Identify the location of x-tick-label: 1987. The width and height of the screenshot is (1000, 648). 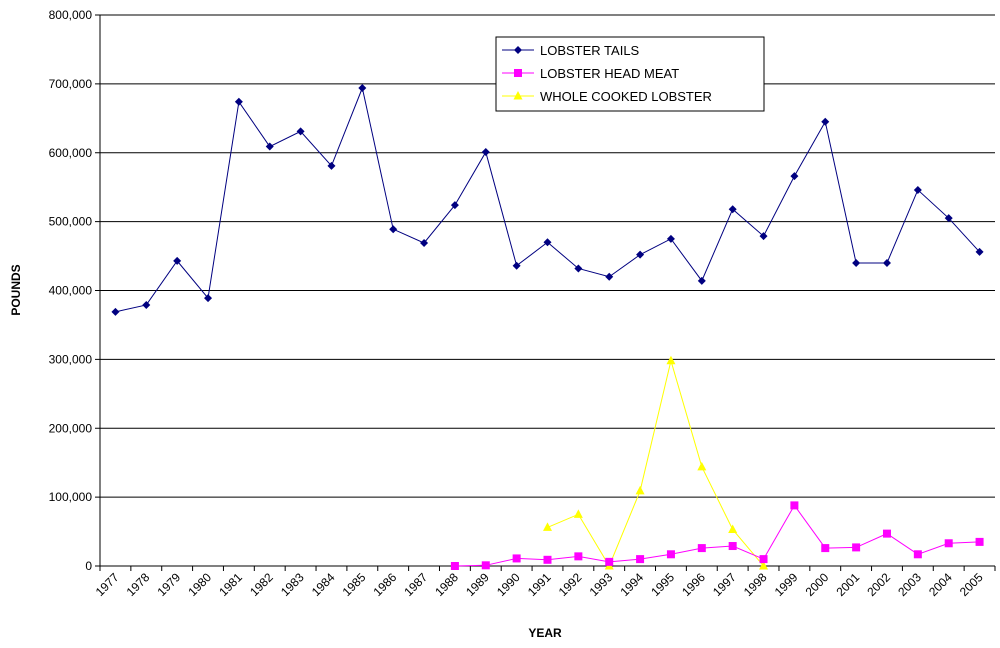
(415, 584).